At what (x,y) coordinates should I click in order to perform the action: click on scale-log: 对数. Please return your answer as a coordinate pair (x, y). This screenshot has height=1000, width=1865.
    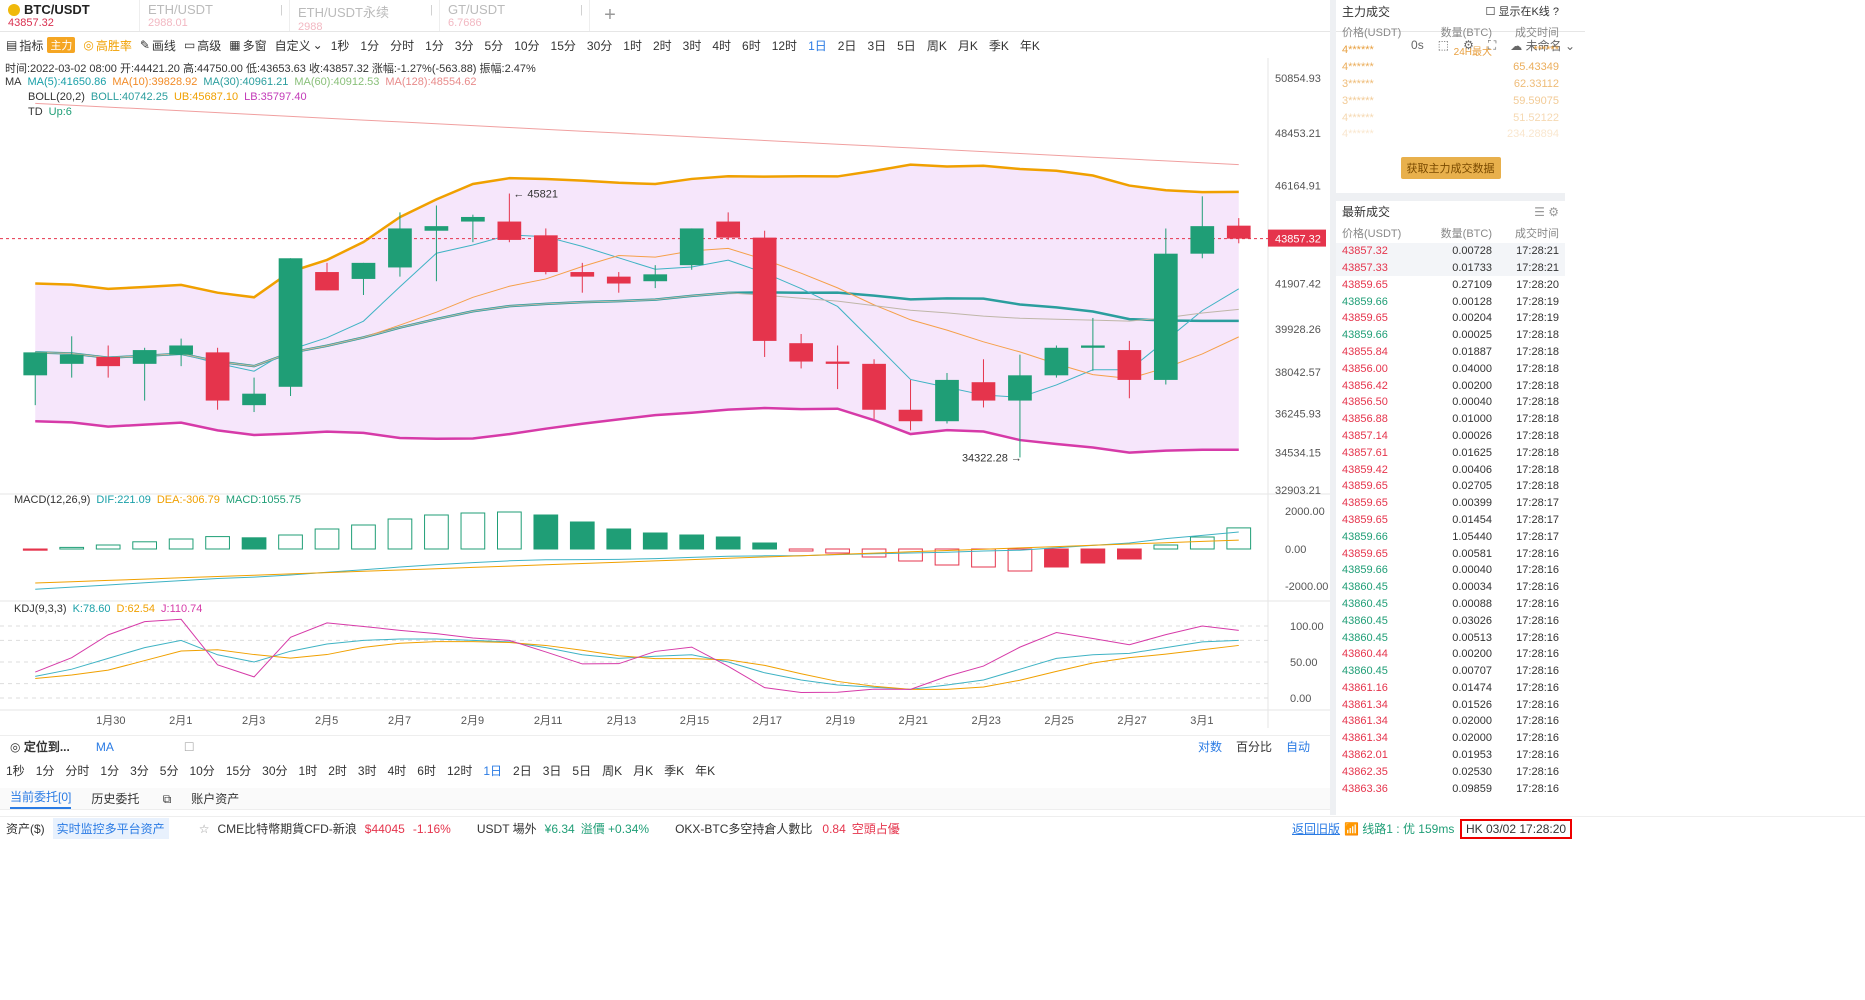
    Looking at the image, I should click on (1209, 747).